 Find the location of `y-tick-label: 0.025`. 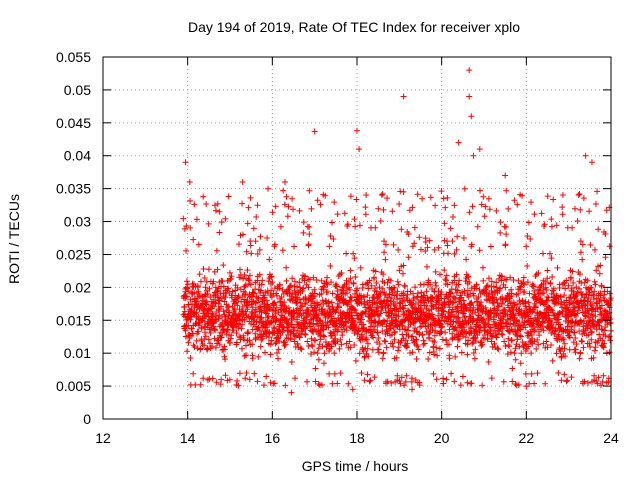

y-tick-label: 0.025 is located at coordinates (73, 254).